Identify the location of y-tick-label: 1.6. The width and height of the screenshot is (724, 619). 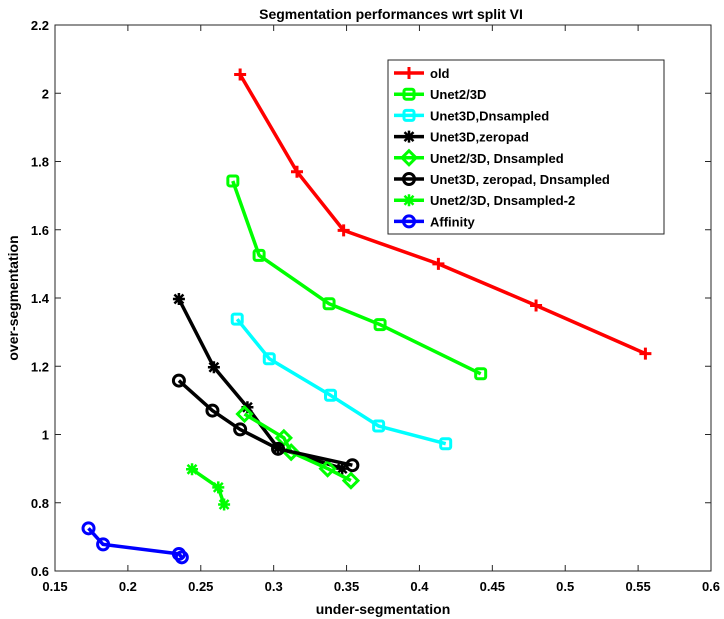
(40, 230).